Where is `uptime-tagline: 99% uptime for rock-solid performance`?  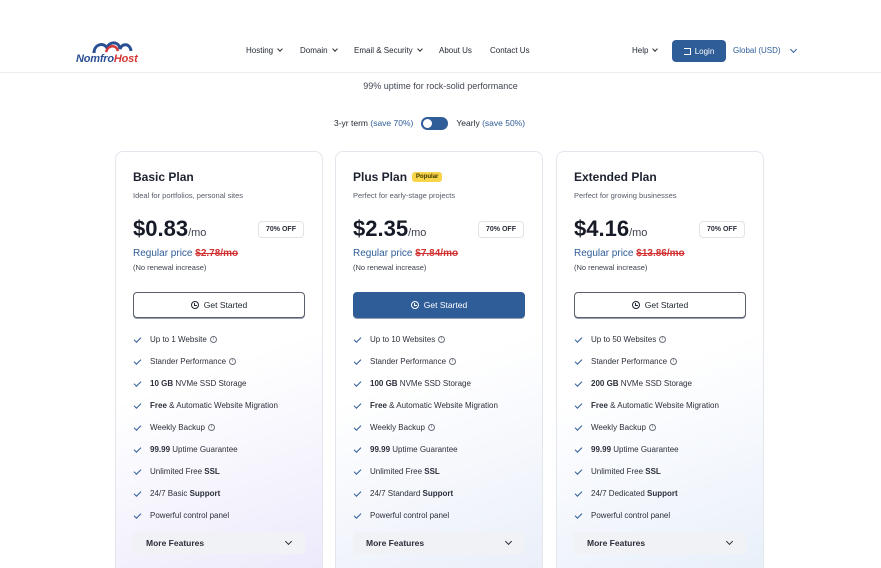
uptime-tagline: 99% uptime for rock-solid performance is located at coordinates (440, 86).